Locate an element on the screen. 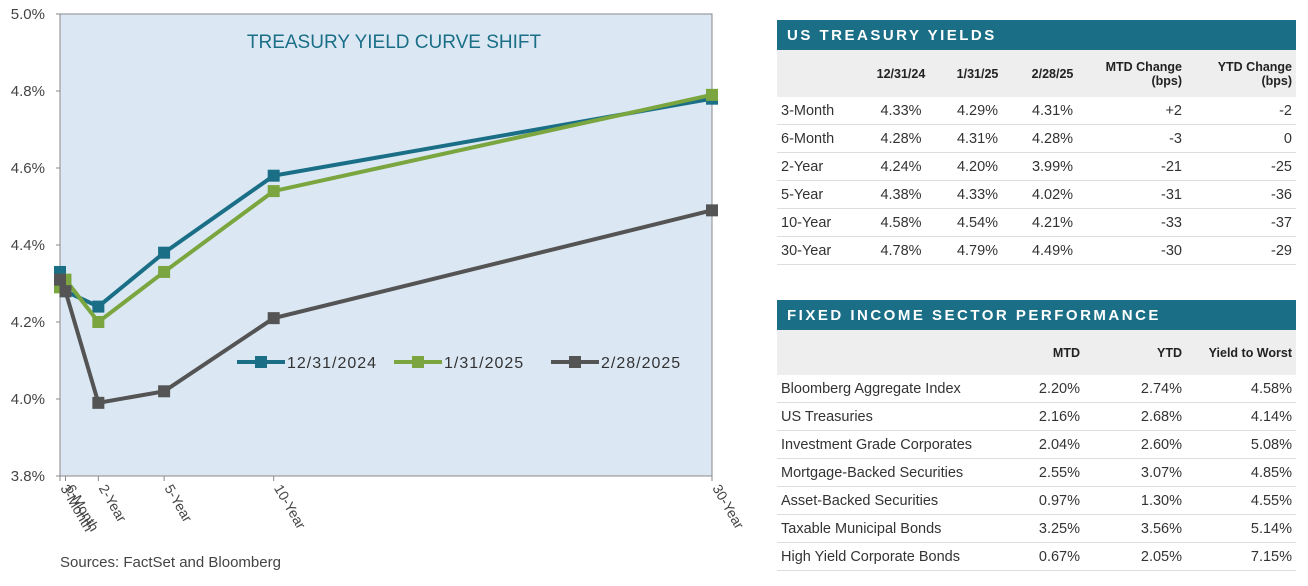  table-row: US Treasuries 2.16% 2.68% 4.14% is located at coordinates (1036, 416).